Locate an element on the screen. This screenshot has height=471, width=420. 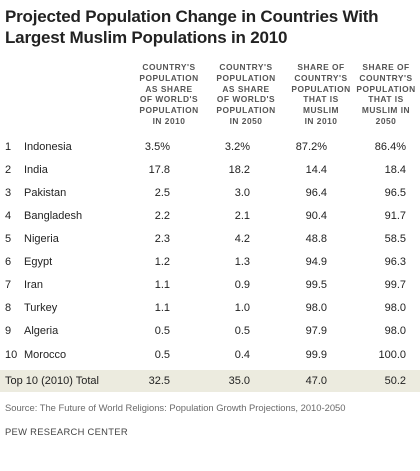
organization-credit: PEW RESEARCH CENTER is located at coordinates (66, 431).